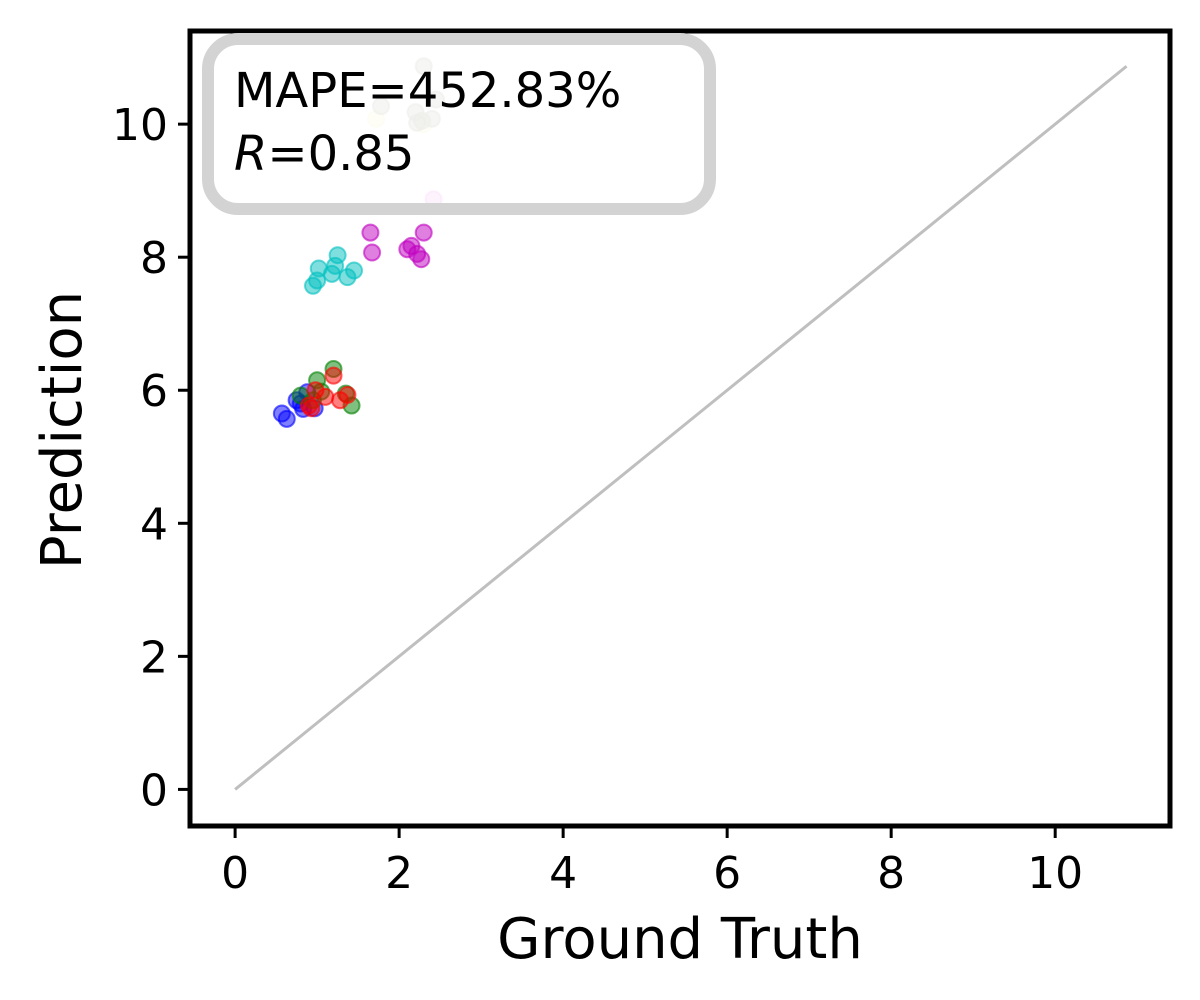 The width and height of the screenshot is (1200, 1000). I want to click on y-tick-label: 0, so click(154, 790).